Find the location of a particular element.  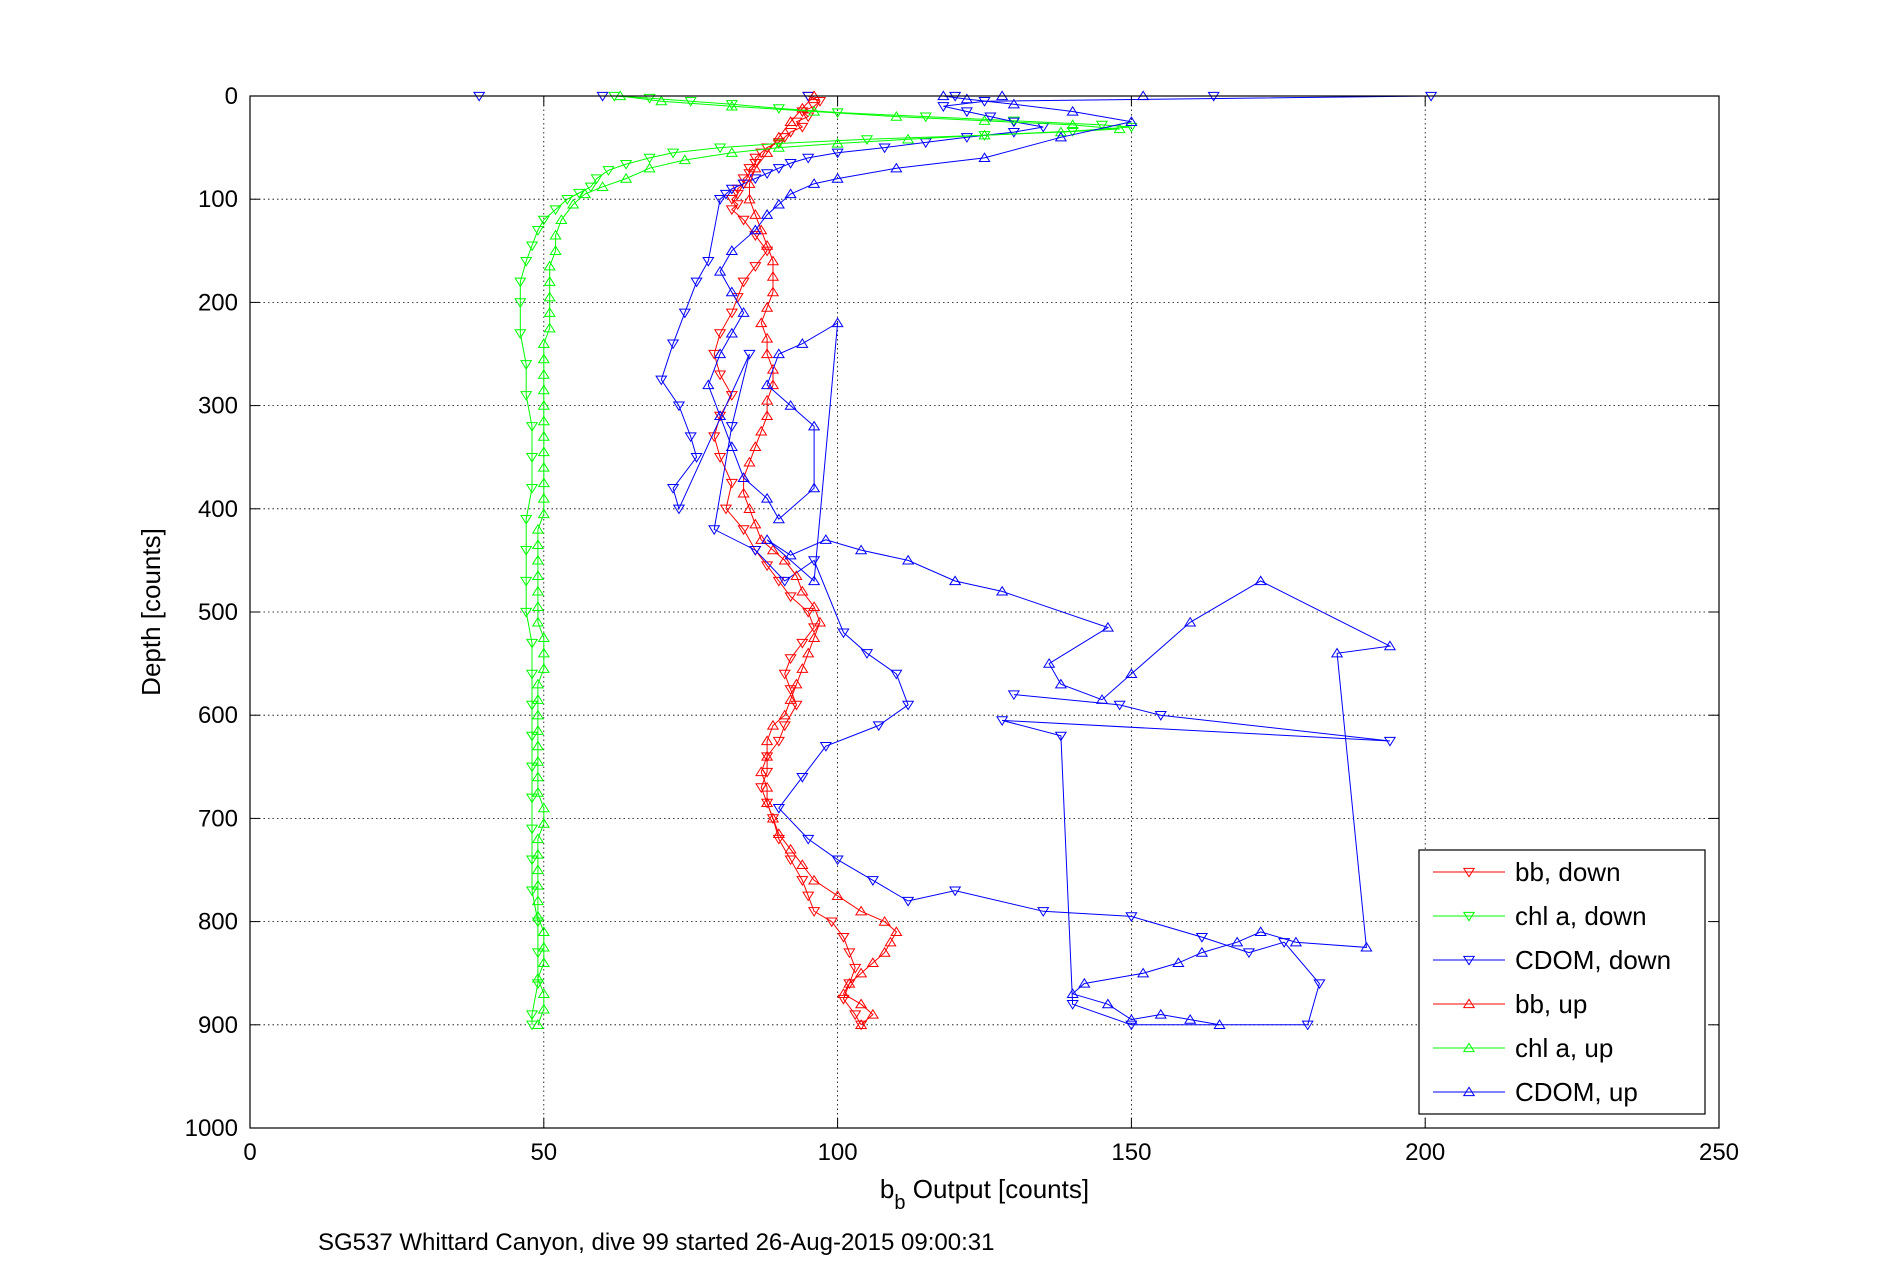

y-tick-label: 500 is located at coordinates (218, 612).